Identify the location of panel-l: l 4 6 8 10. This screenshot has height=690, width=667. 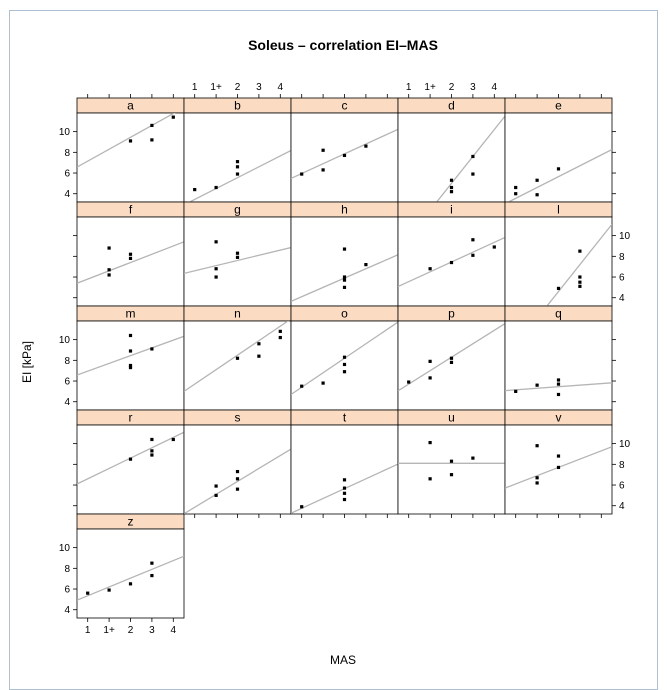
(567, 254).